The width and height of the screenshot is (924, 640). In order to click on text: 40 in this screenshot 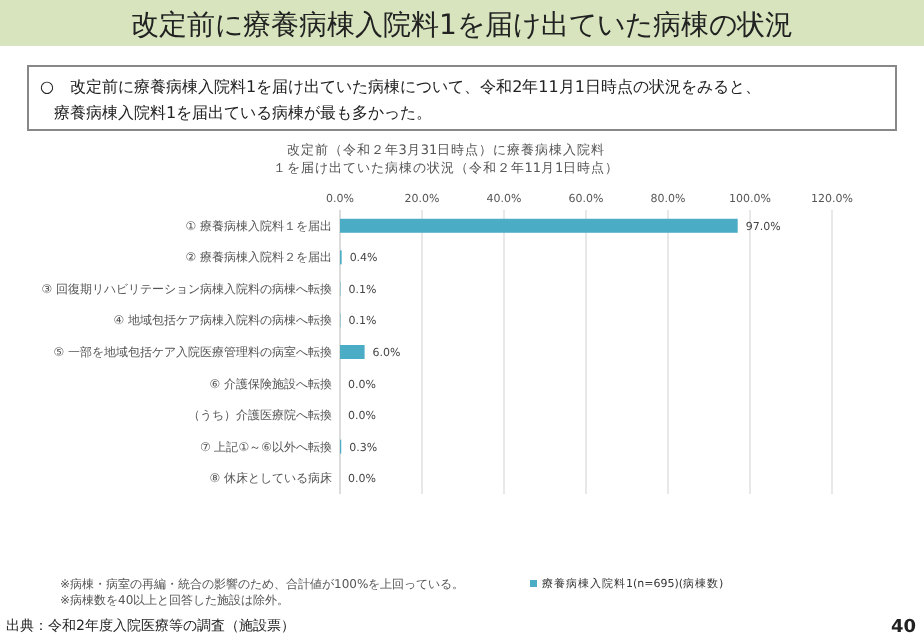, I will do `click(903, 628)`.